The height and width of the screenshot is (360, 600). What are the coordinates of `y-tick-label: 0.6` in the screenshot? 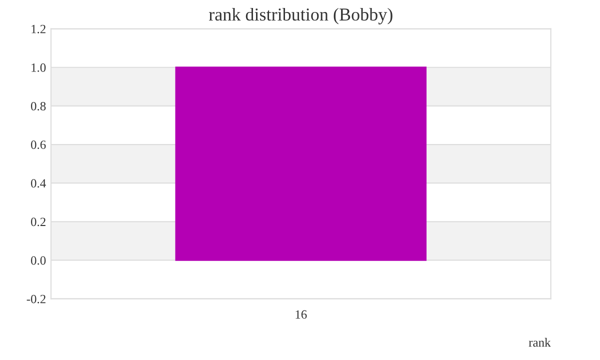 It's located at (38, 145).